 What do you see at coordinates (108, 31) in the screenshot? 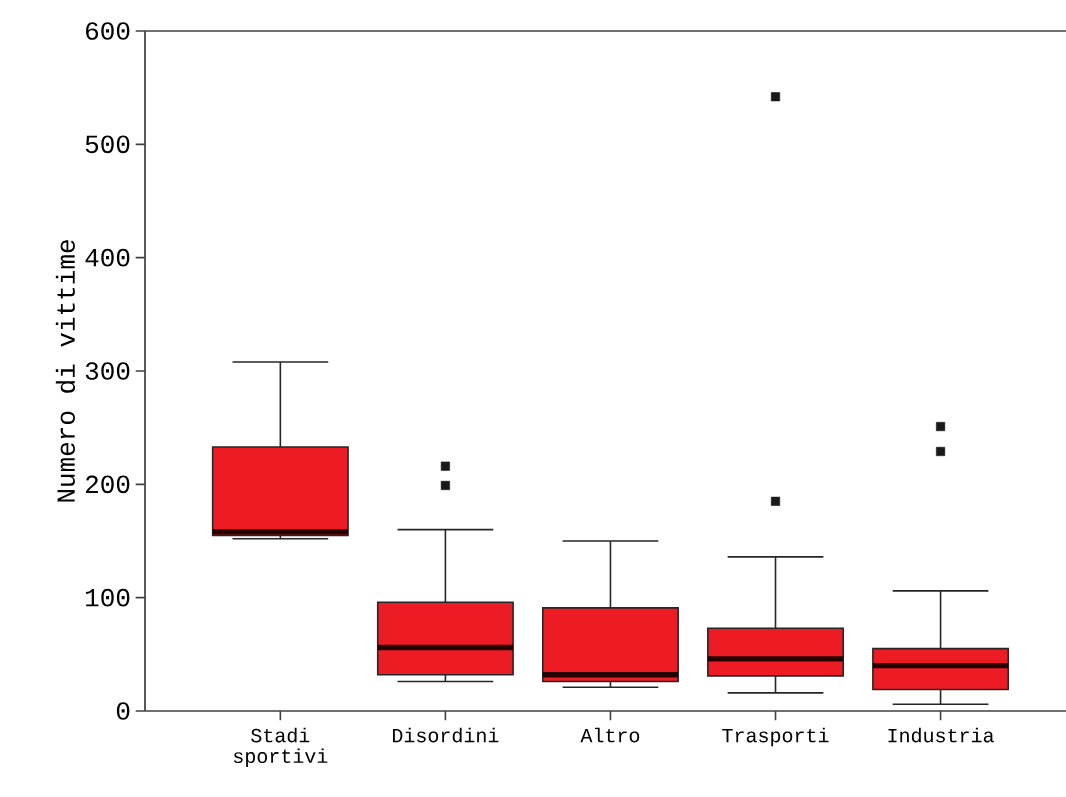
I see `y-tick-label: 600` at bounding box center [108, 31].